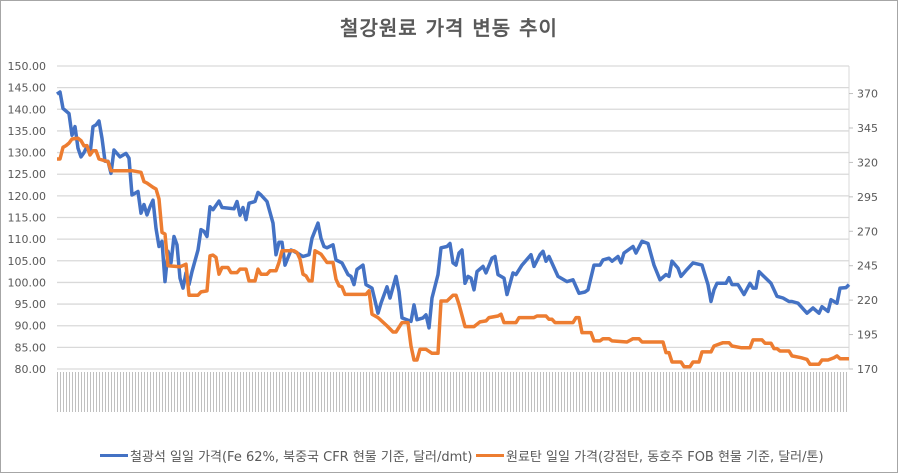  I want to click on right-axis-tick-label: 170, so click(867, 369).